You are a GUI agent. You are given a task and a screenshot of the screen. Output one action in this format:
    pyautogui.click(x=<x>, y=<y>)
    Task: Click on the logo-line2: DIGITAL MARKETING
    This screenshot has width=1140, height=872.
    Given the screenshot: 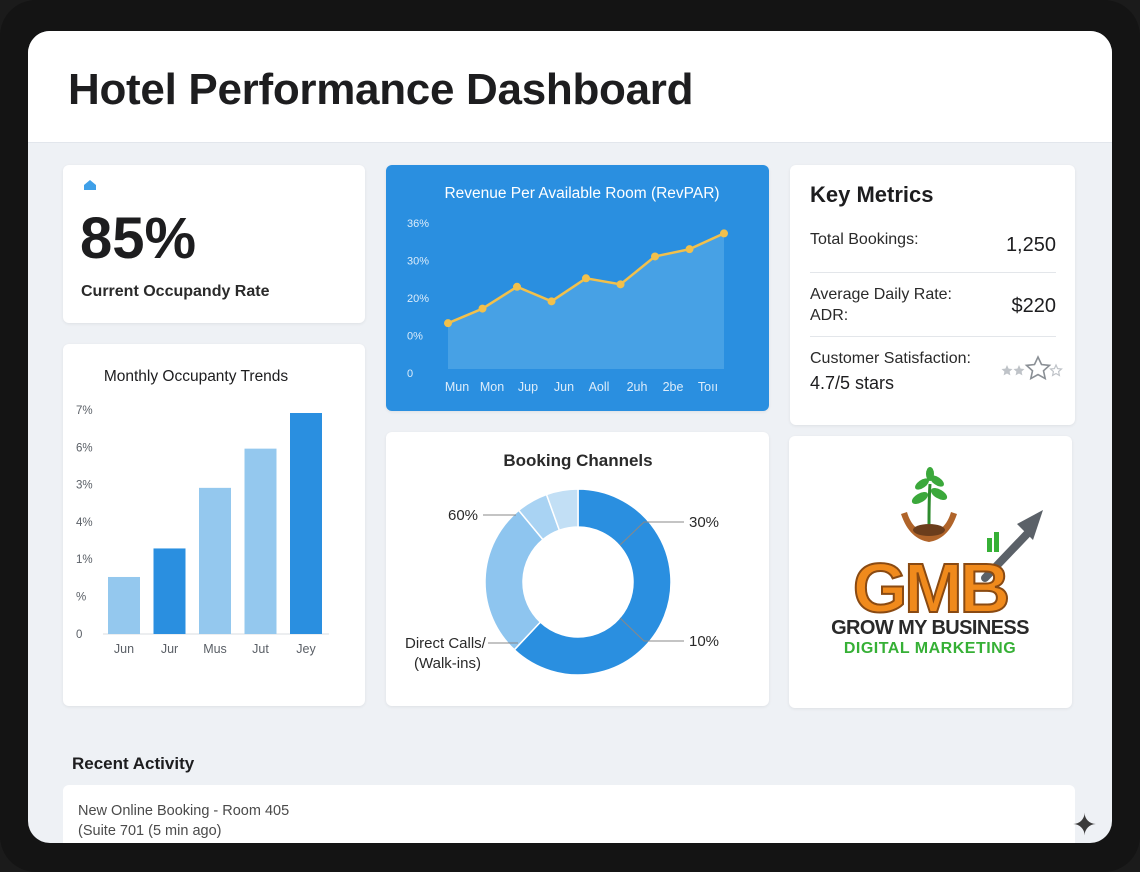 What is the action you would take?
    pyautogui.click(x=930, y=648)
    